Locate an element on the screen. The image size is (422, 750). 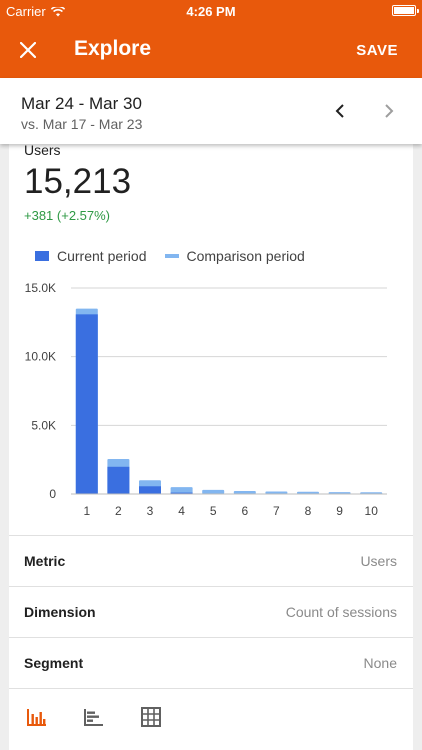
chart-legend: Current period Comparison period is located at coordinates (170, 256).